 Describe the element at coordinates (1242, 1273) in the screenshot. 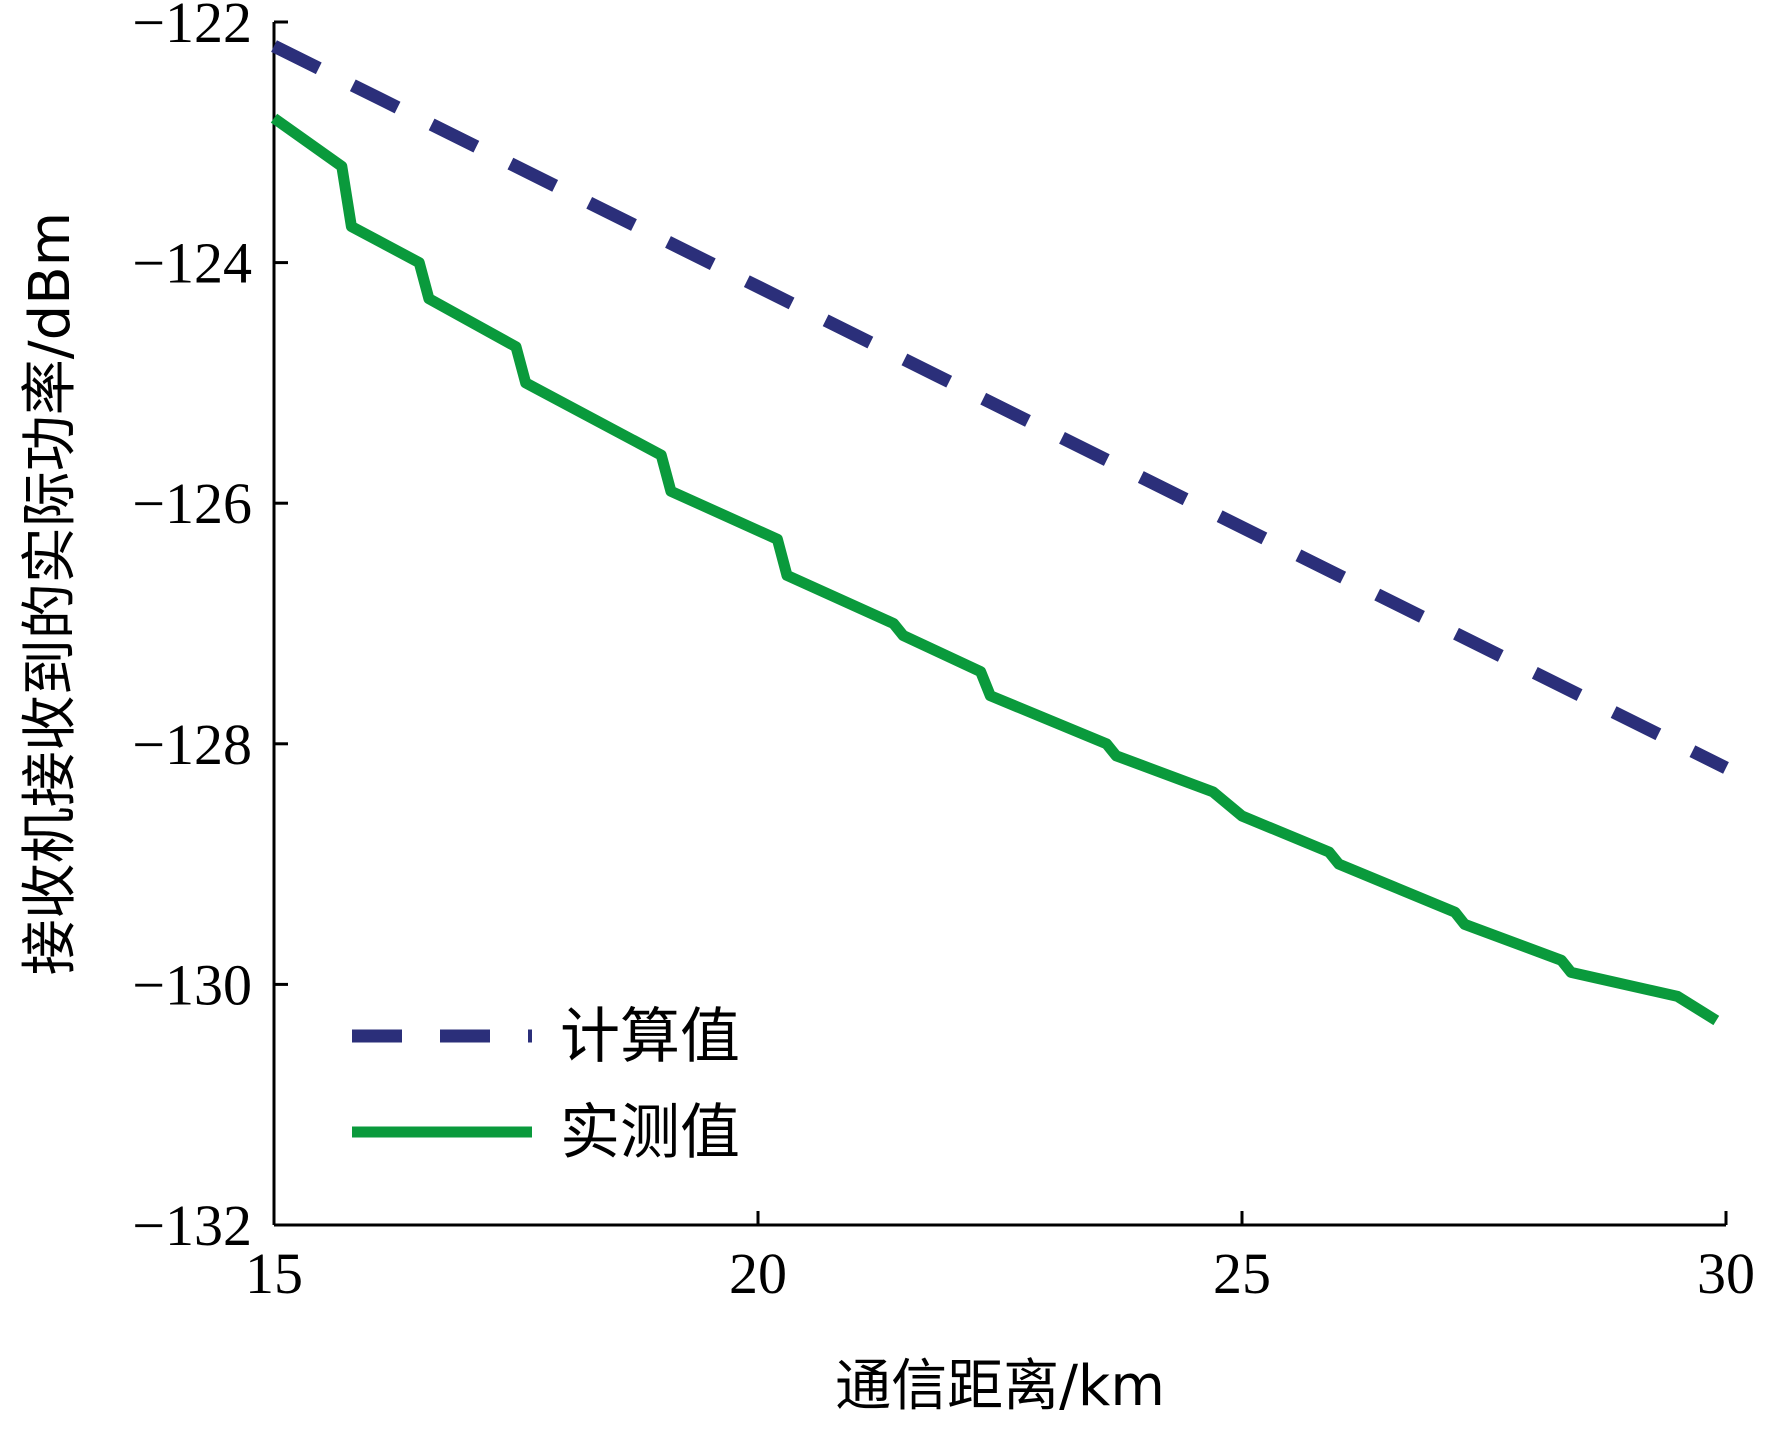

I see `x-tick-label: 25` at that location.